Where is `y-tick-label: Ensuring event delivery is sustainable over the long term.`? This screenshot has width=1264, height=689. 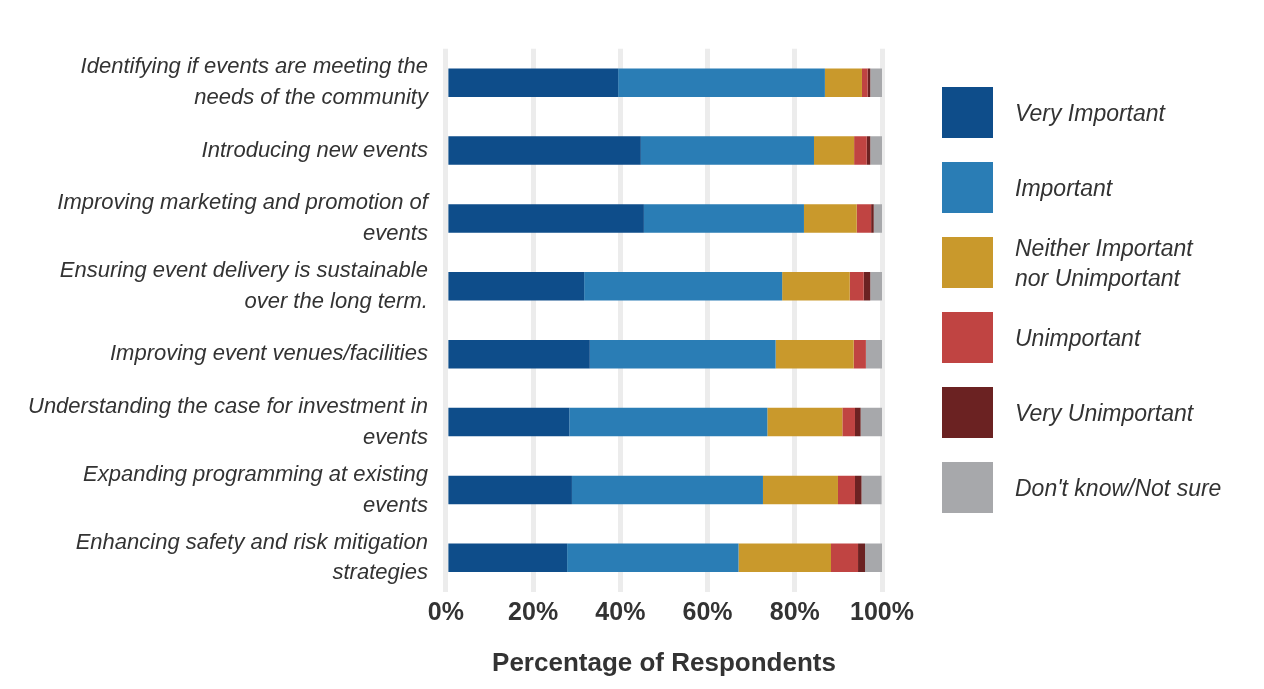
y-tick-label: Ensuring event delivery is sustainable over the long term. is located at coordinates (243, 285).